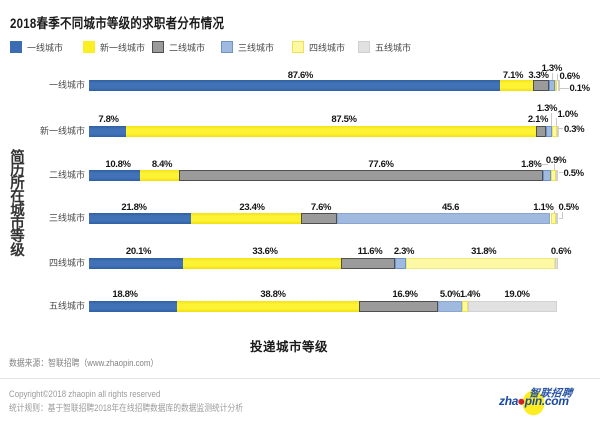 This screenshot has width=600, height=432. What do you see at coordinates (551, 393) in the screenshot?
I see `svg-text: 智联招聘` at bounding box center [551, 393].